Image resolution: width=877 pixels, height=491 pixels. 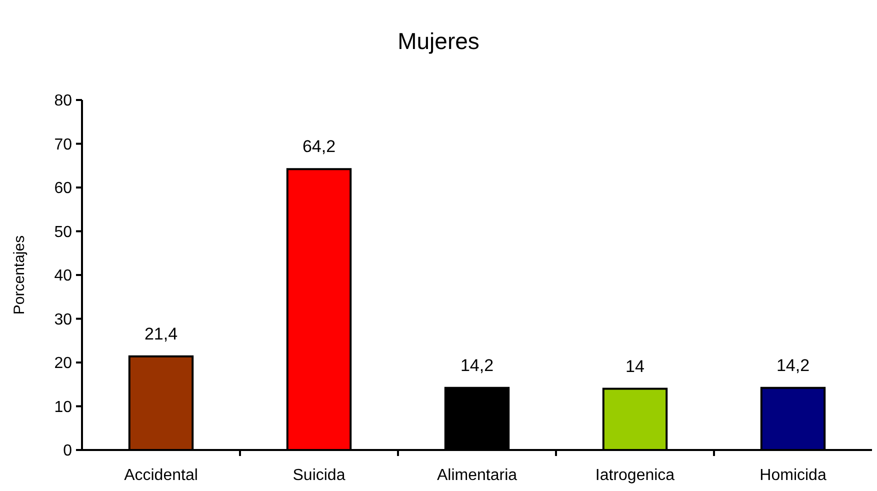 What do you see at coordinates (793, 475) in the screenshot?
I see `x-tick-label: Homicida` at bounding box center [793, 475].